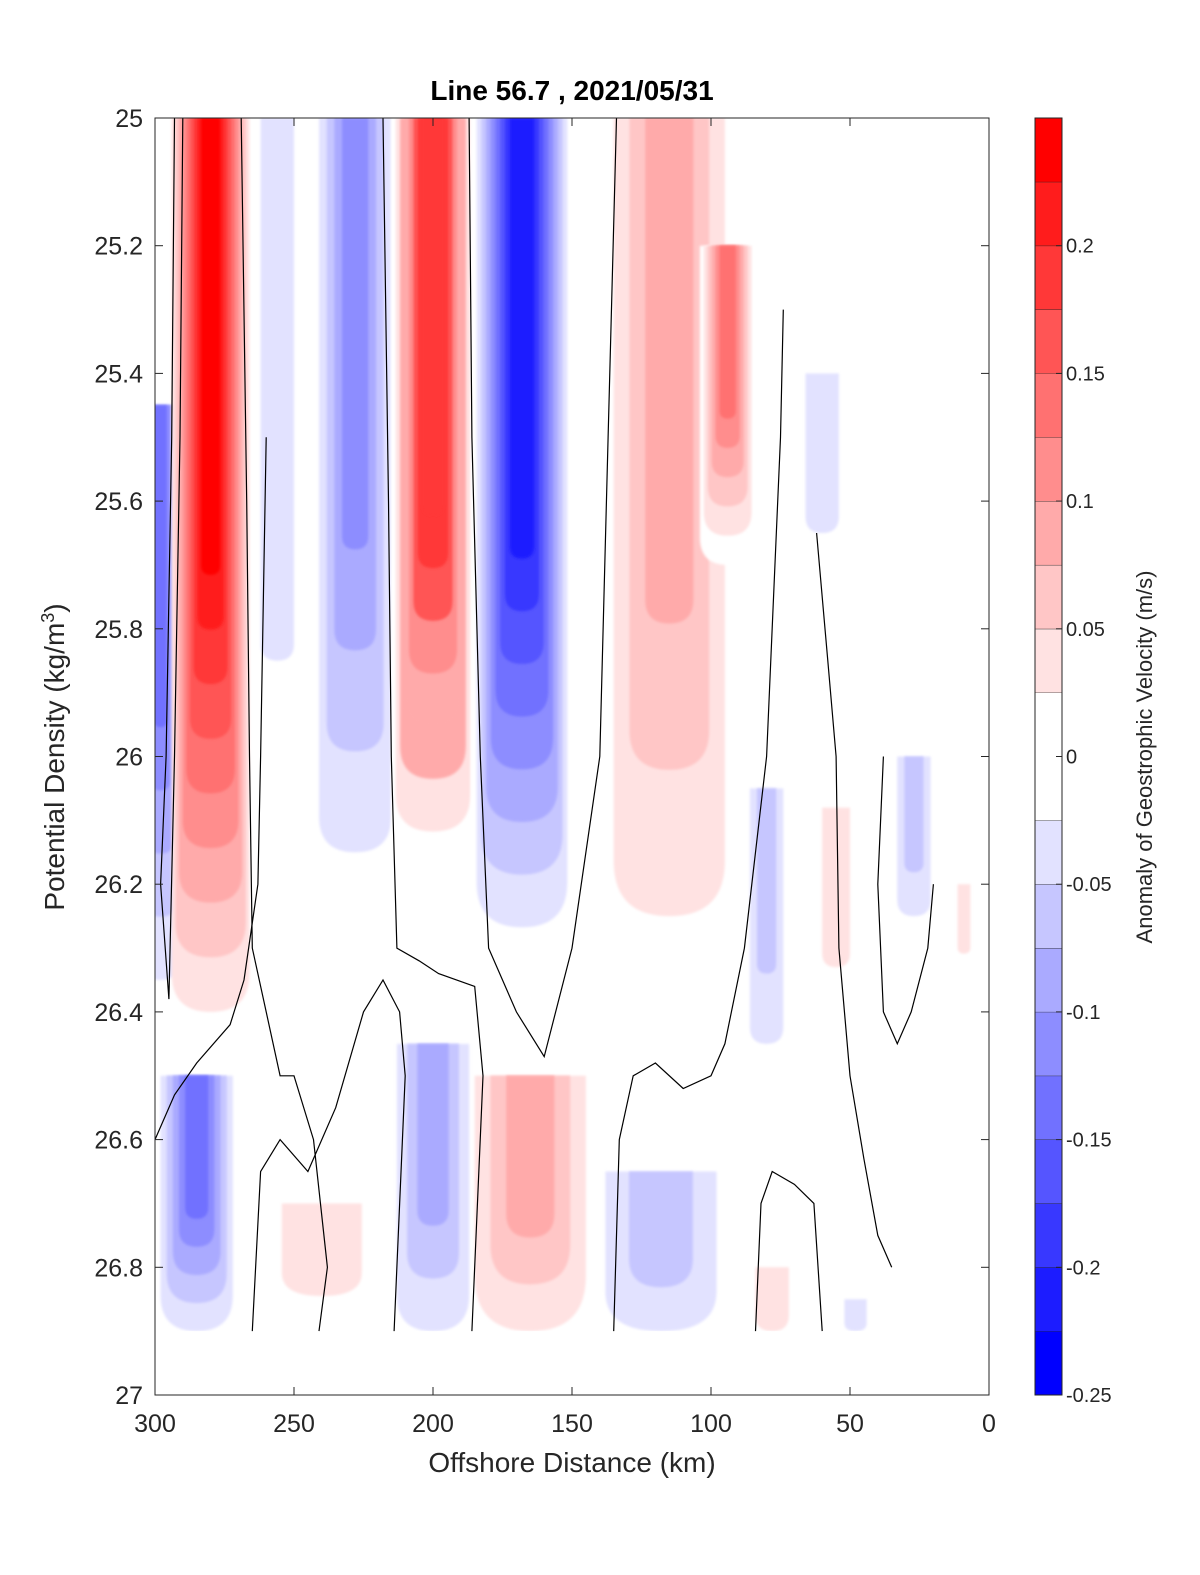 Image resolution: width=1200 pixels, height=1575 pixels. Describe the element at coordinates (118, 1268) in the screenshot. I see `y-tick-label: 26.8` at that location.